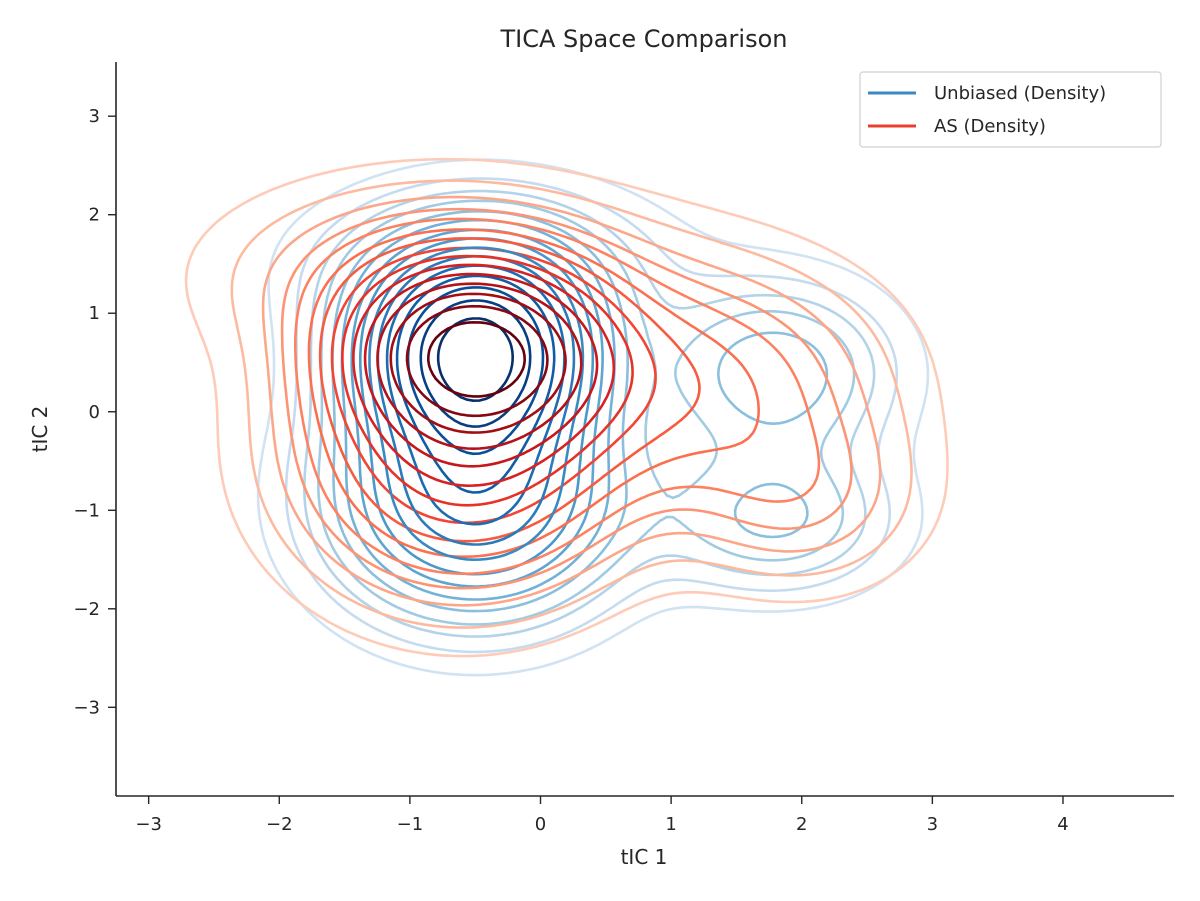  What do you see at coordinates (644, 857) in the screenshot?
I see `x-axis-label: tIC 1` at bounding box center [644, 857].